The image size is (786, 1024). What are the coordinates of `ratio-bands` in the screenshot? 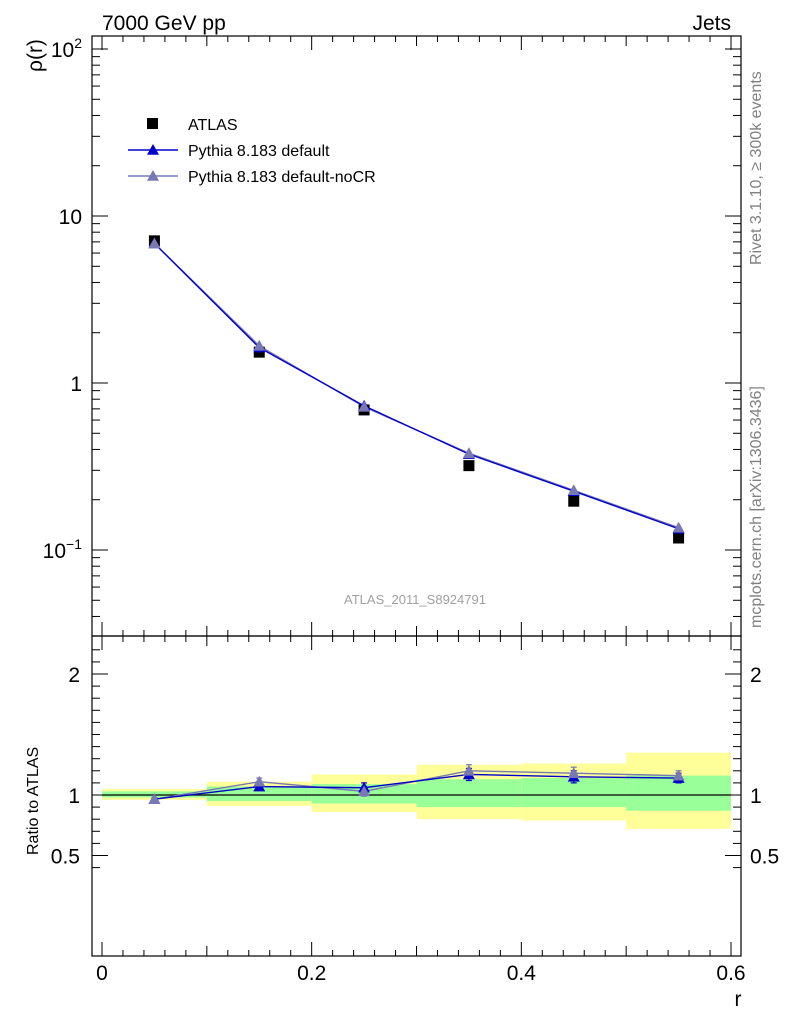 It's located at (416, 790).